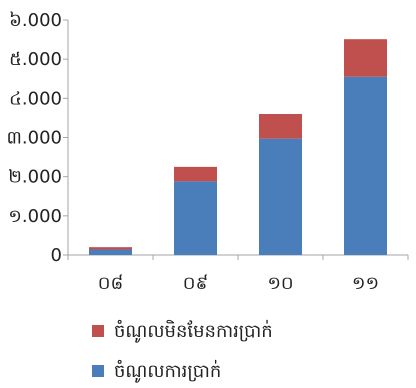 This screenshot has height=388, width=416. What do you see at coordinates (35, 98) in the screenshot?
I see `y-tick-label: ៤.000` at bounding box center [35, 98].